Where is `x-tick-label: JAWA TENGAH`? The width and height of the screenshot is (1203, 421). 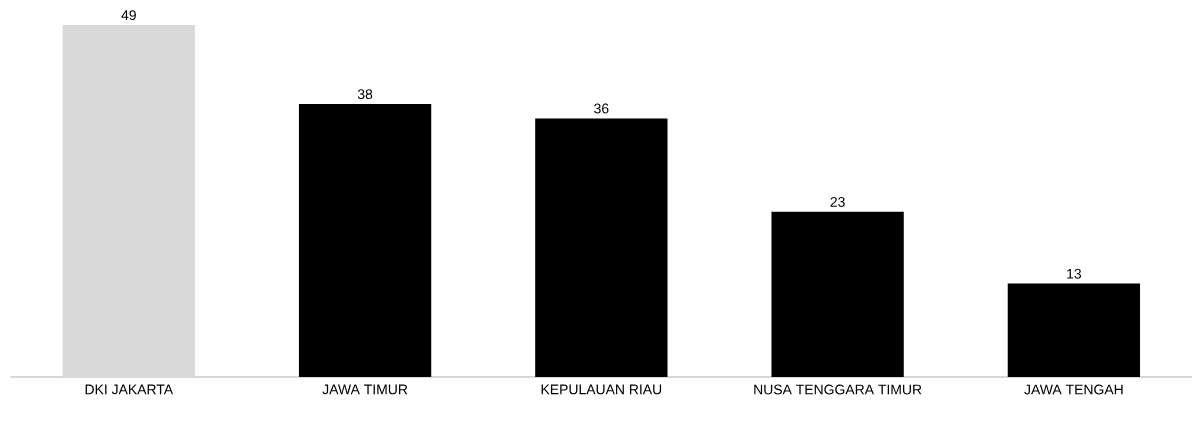
x-tick-label: JAWA TENGAH is located at coordinates (1073, 389).